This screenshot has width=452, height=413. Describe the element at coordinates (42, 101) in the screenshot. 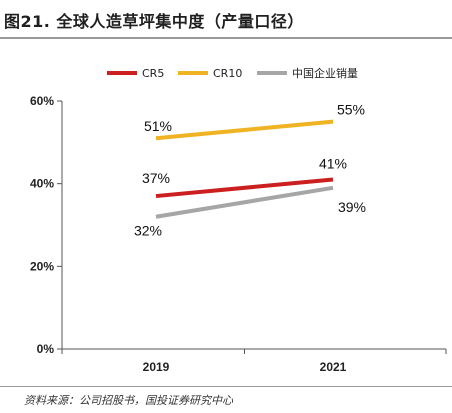

I see `y-tick-label: 60%` at that location.